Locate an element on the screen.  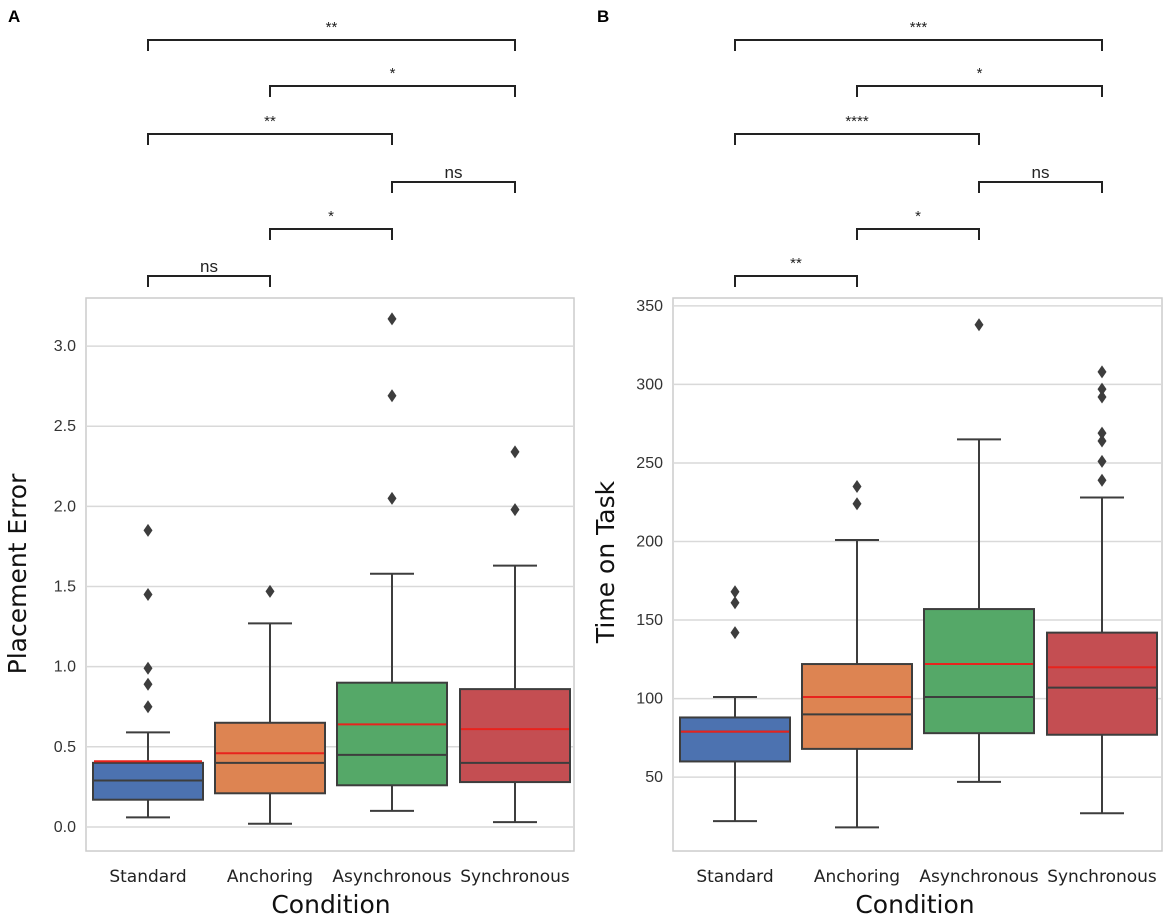
significance-label: **** is located at coordinates (857, 121).